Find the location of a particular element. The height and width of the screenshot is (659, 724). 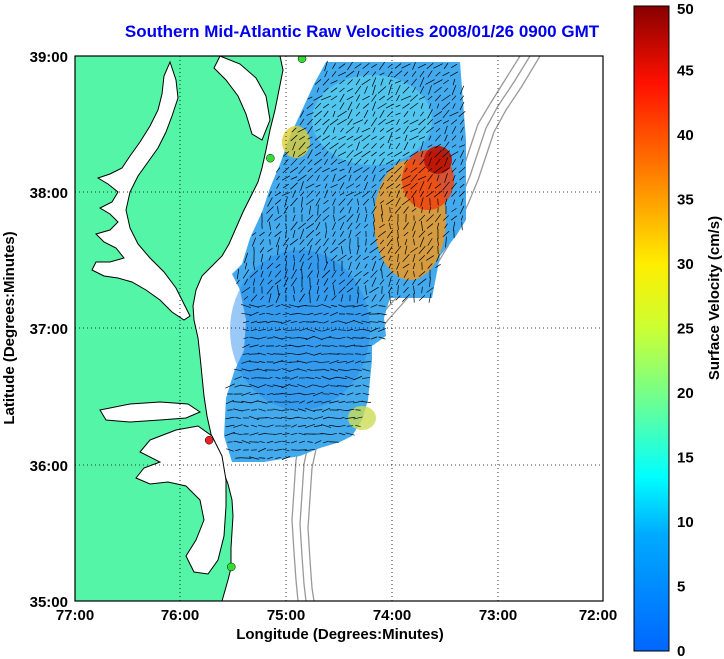

velocity-patch-north is located at coordinates (372, 120).